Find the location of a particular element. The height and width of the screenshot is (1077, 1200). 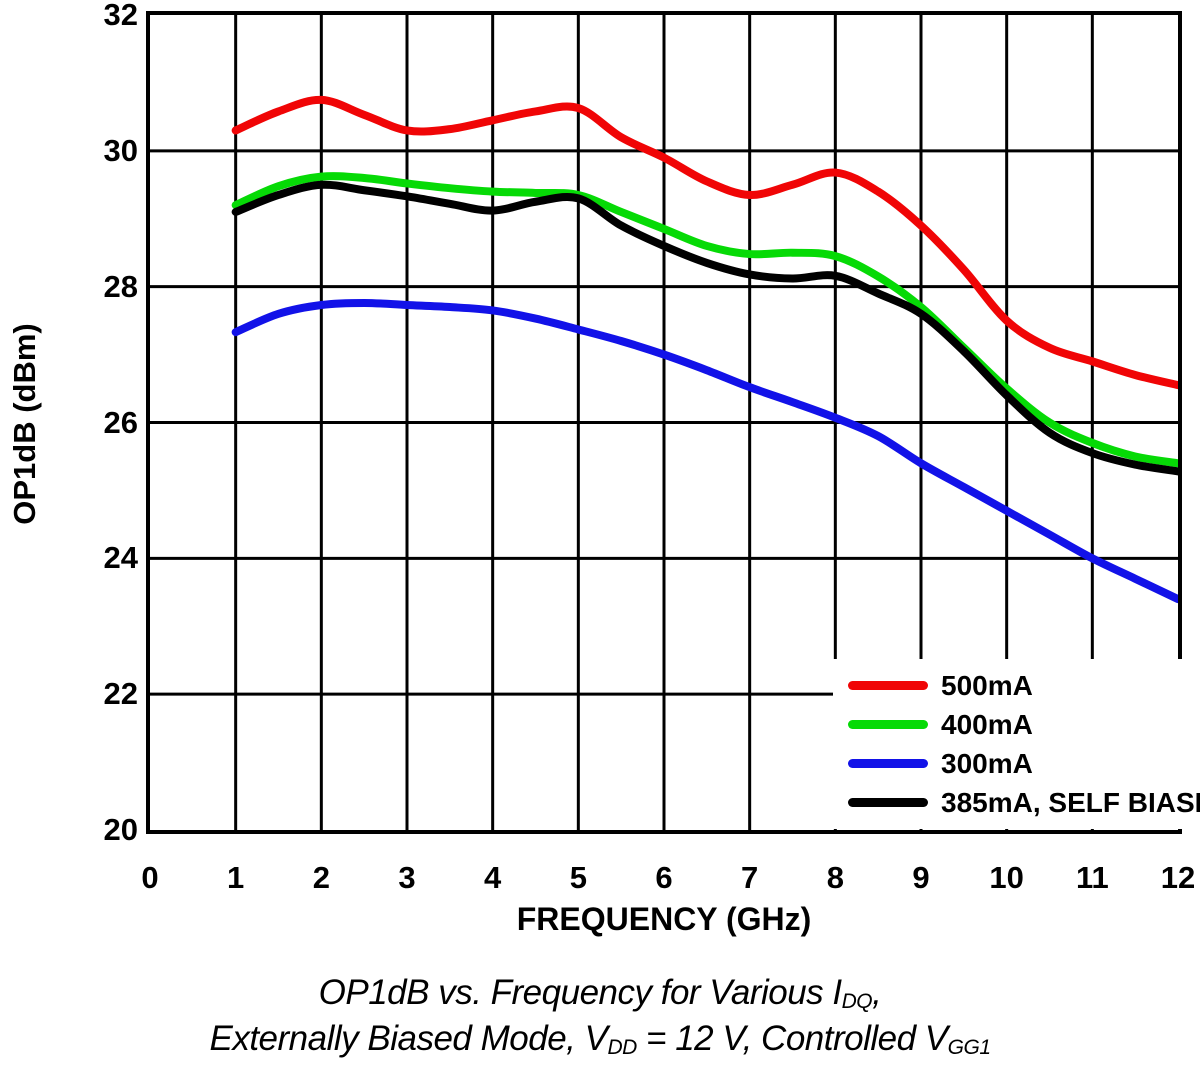

caption-subscript: DD is located at coordinates (622, 1047).